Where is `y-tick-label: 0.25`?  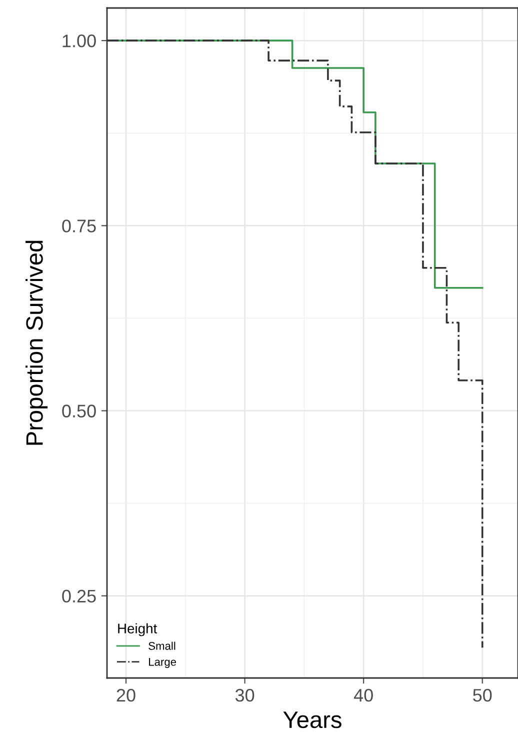 y-tick-label: 0.25 is located at coordinates (79, 596).